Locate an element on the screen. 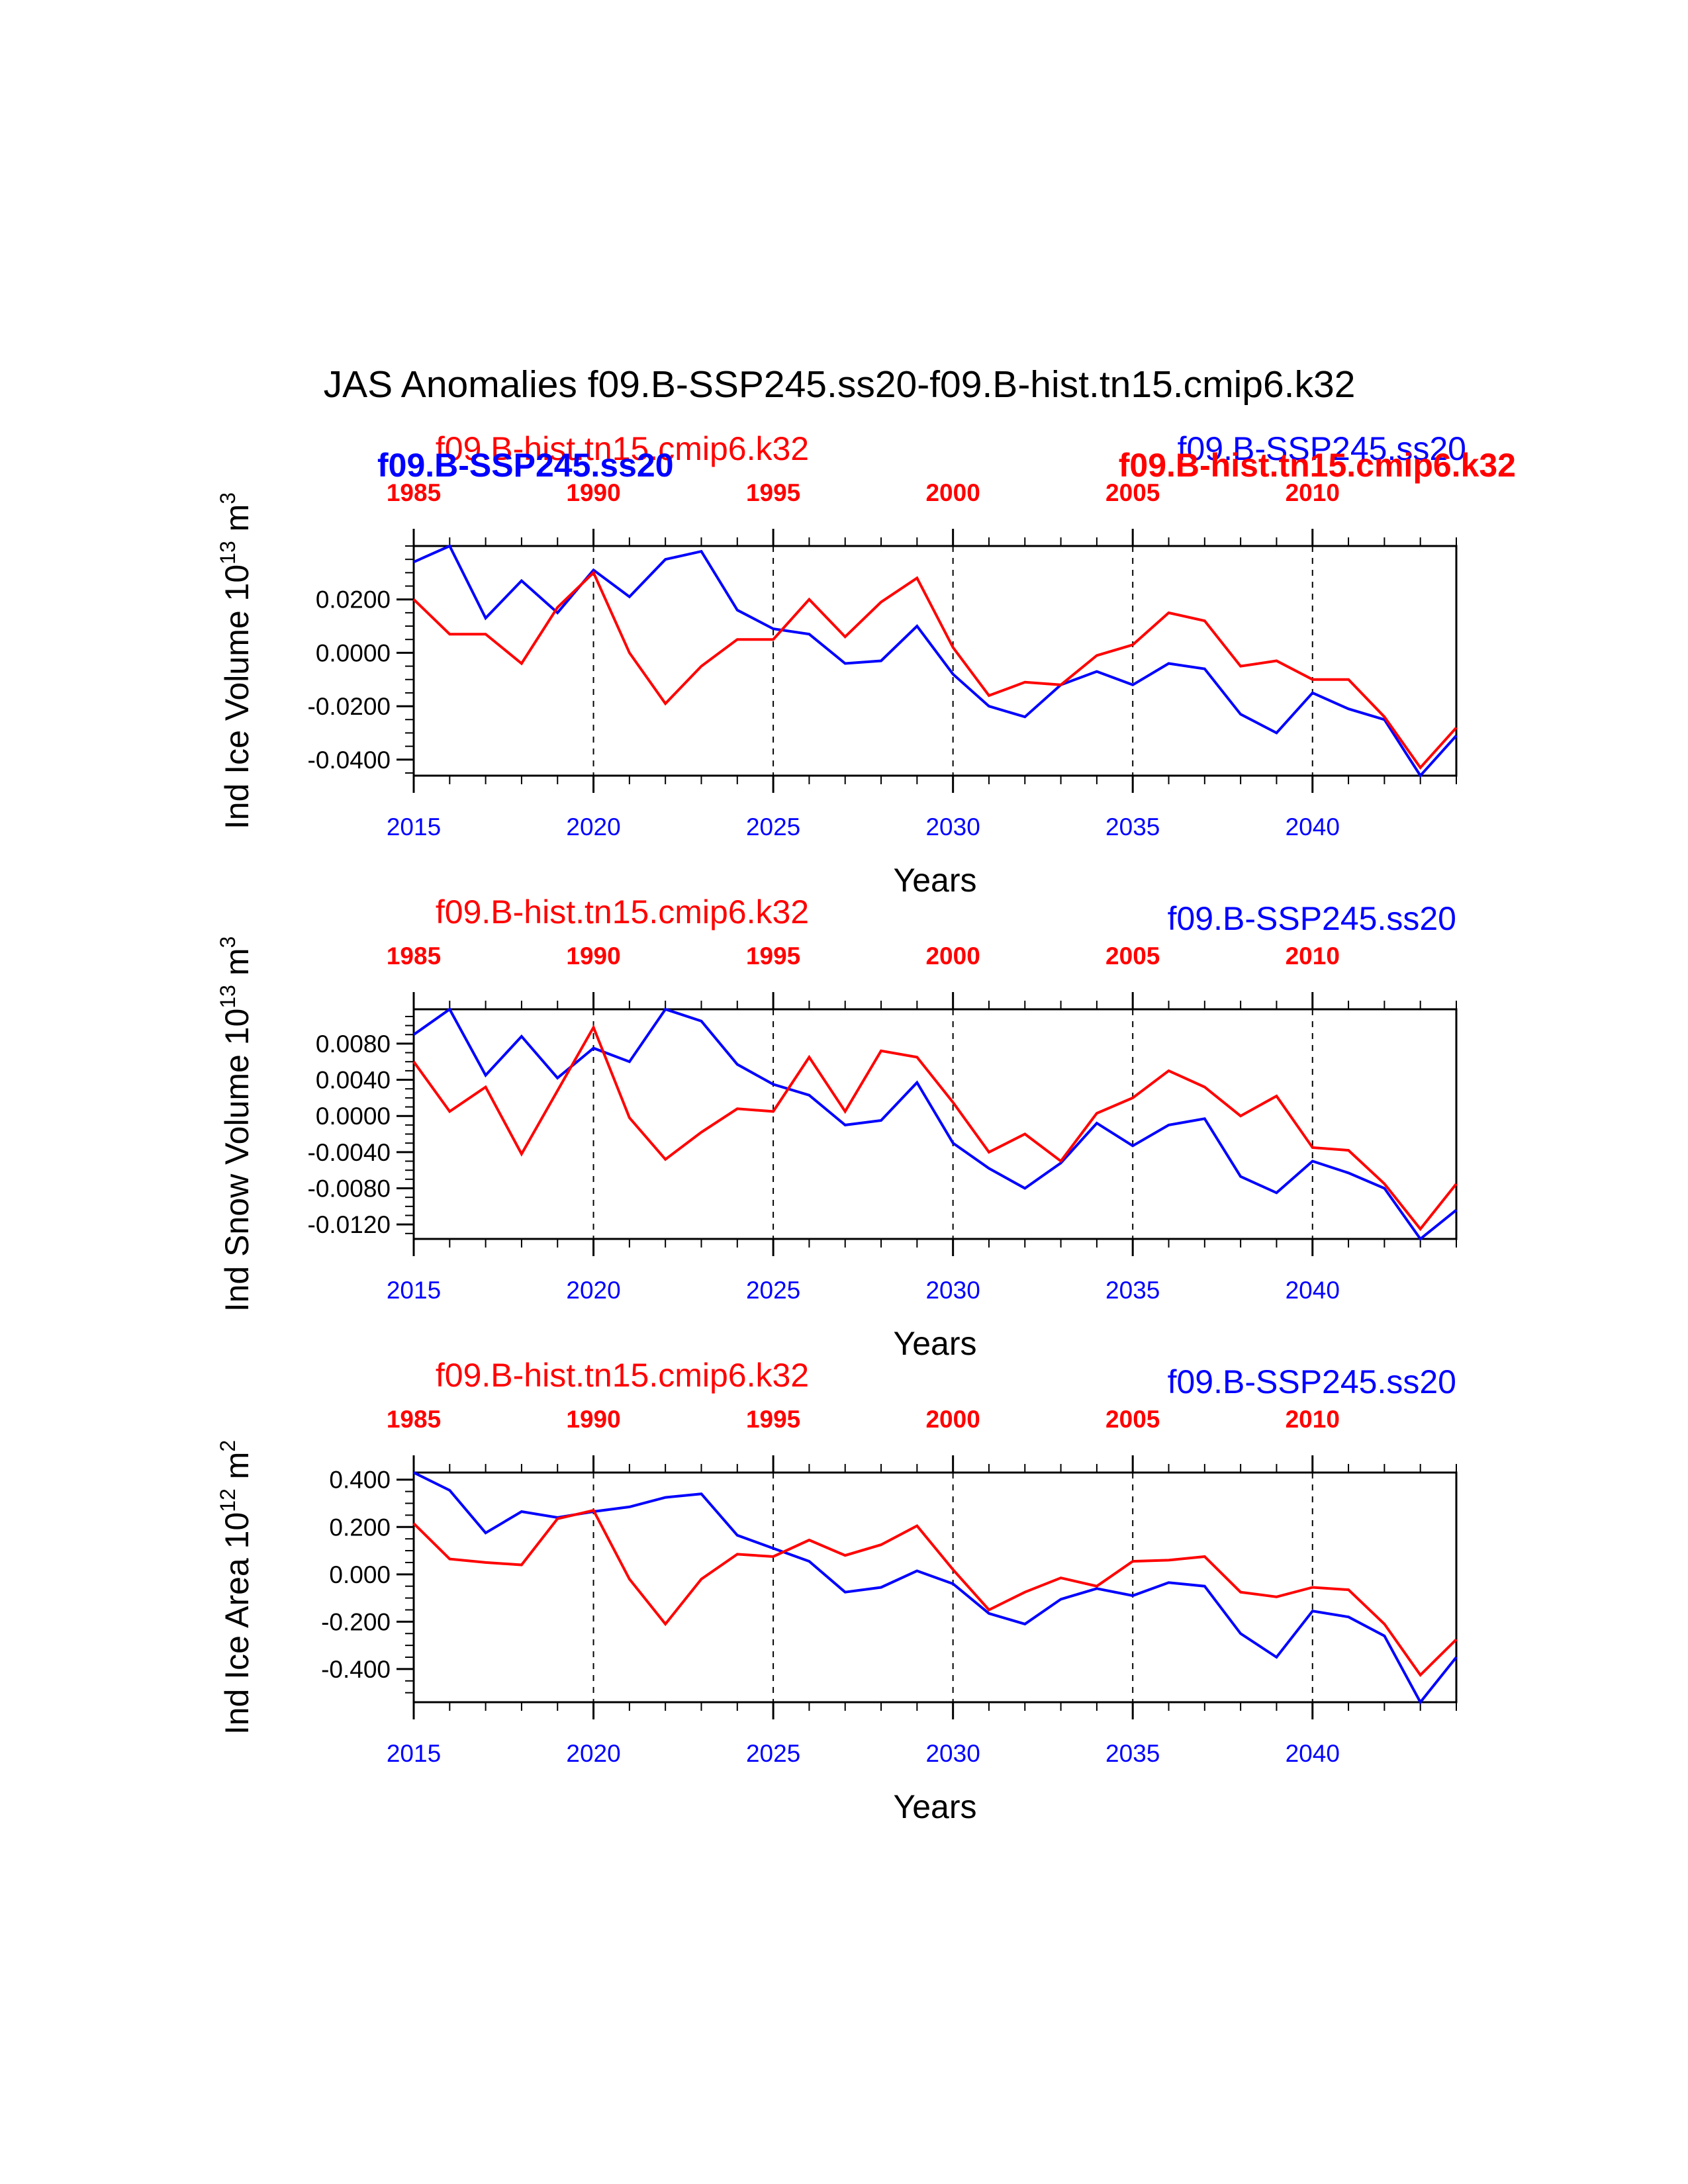  y-tick-label: 0.0080 is located at coordinates (353, 1044).